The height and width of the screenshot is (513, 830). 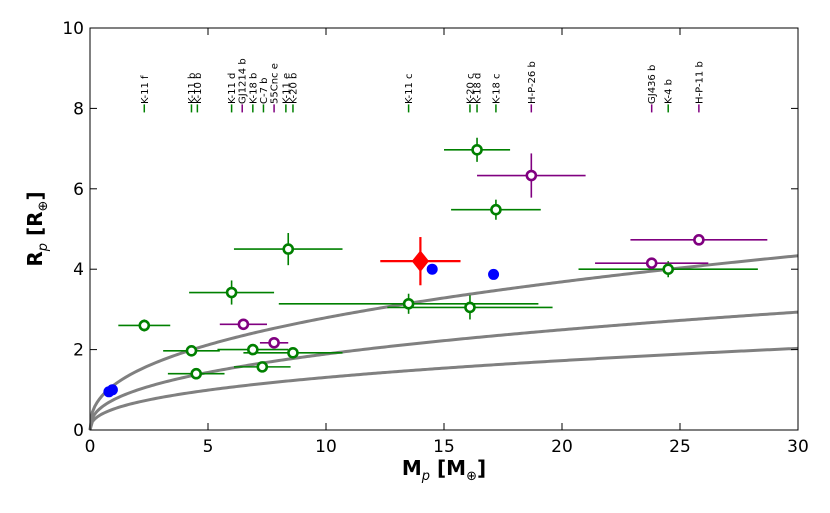 What do you see at coordinates (409, 88) in the screenshot?
I see `annotation-label-10: K-11 c` at bounding box center [409, 88].